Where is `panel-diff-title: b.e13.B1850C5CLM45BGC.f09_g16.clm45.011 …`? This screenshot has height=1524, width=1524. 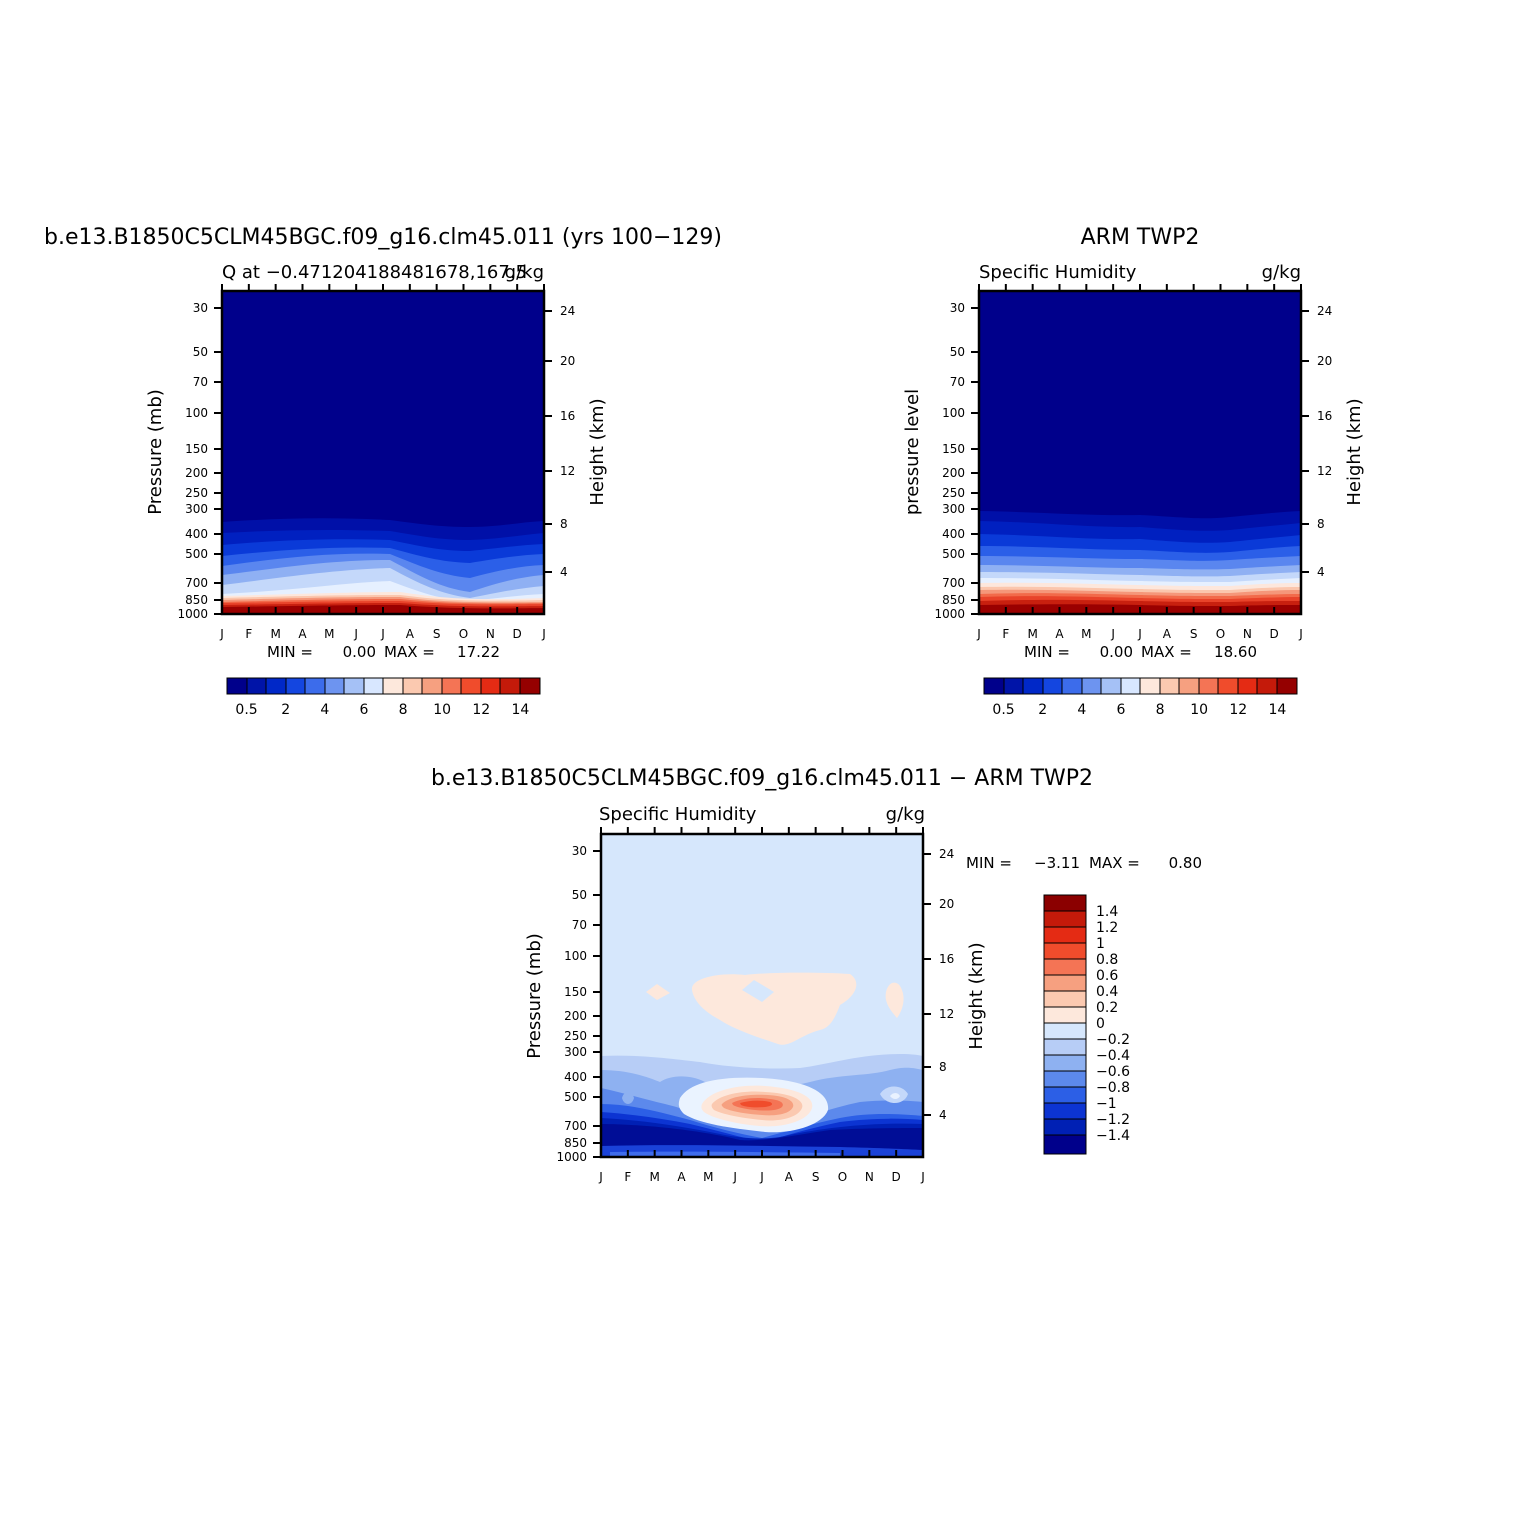
panel-diff-title: b.e13.B1850C5CLM45BGC.f09_g16.clm45.011 … is located at coordinates (762, 778).